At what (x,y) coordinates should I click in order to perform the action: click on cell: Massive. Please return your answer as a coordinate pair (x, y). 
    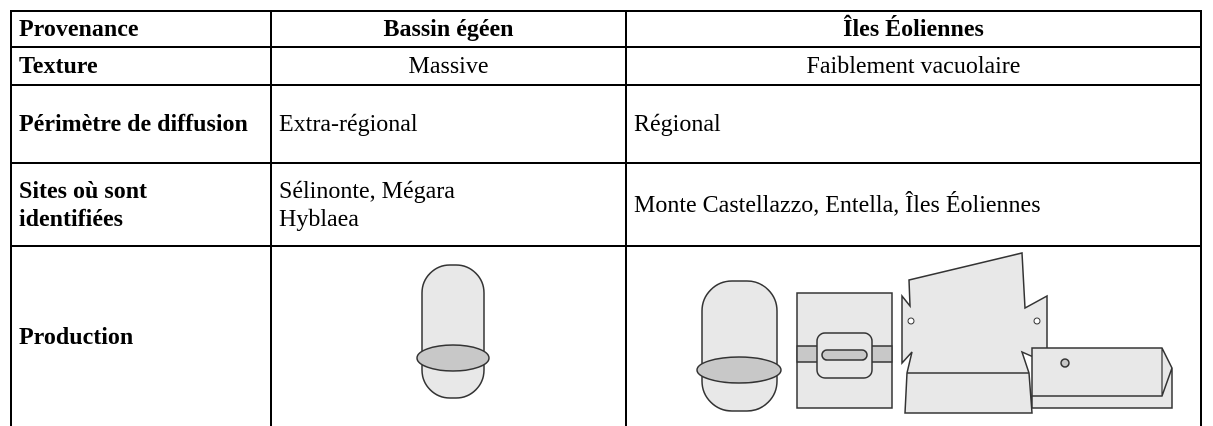
    Looking at the image, I should click on (448, 66).